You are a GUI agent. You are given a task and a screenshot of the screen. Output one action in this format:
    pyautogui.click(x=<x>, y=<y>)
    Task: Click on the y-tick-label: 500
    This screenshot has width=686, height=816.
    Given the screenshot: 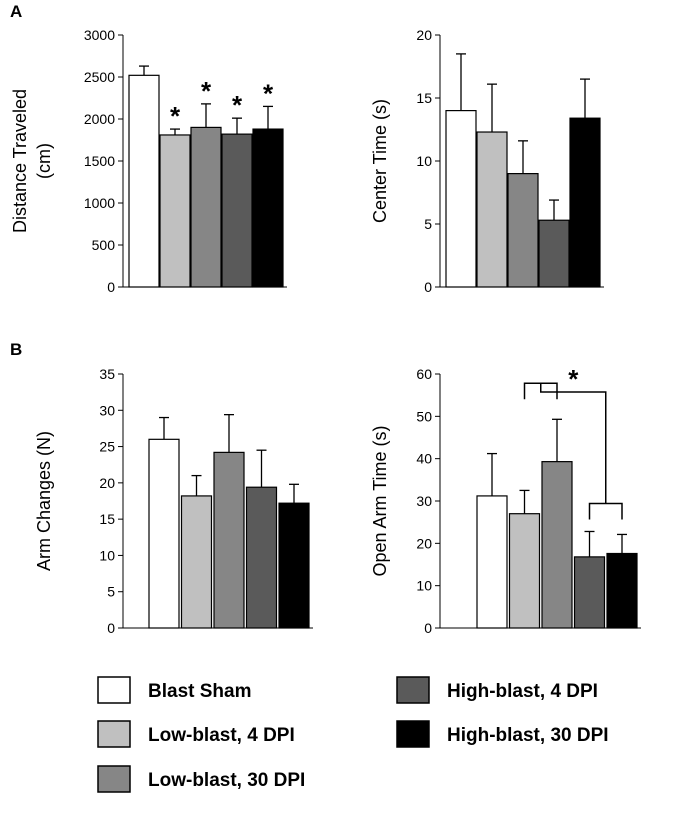 What is the action you would take?
    pyautogui.click(x=104, y=245)
    